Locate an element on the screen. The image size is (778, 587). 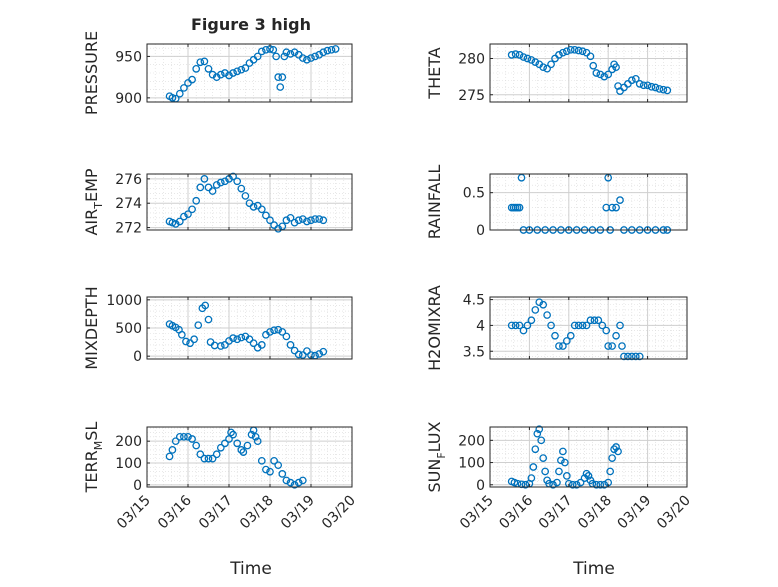
y-tick-label: 1000 is located at coordinates (124, 301).